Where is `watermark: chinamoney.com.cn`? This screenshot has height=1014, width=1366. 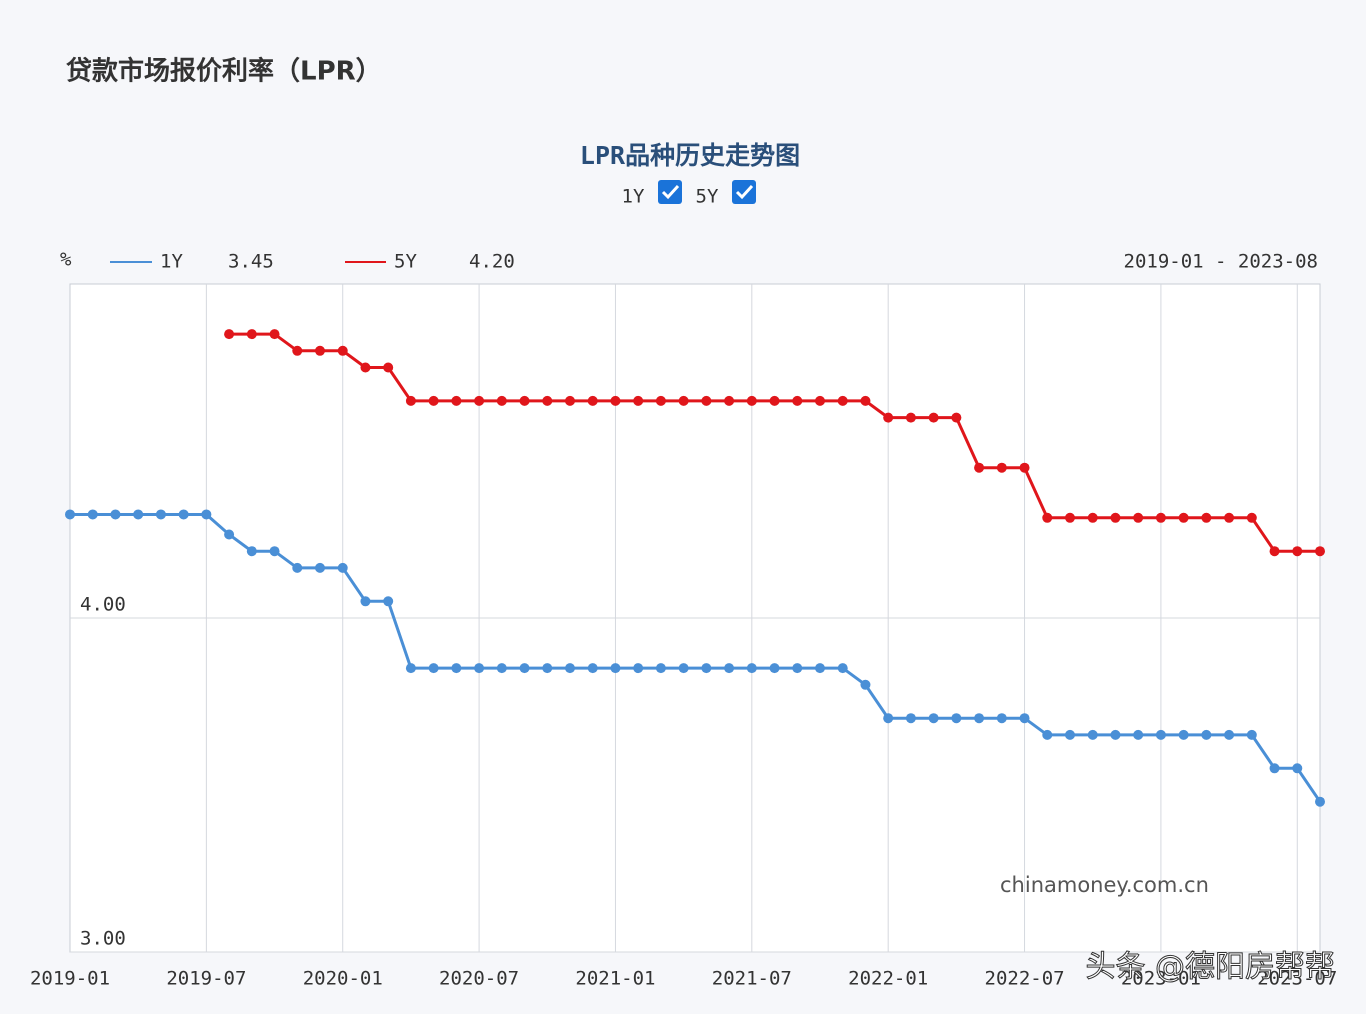 watermark: chinamoney.com.cn is located at coordinates (1104, 885).